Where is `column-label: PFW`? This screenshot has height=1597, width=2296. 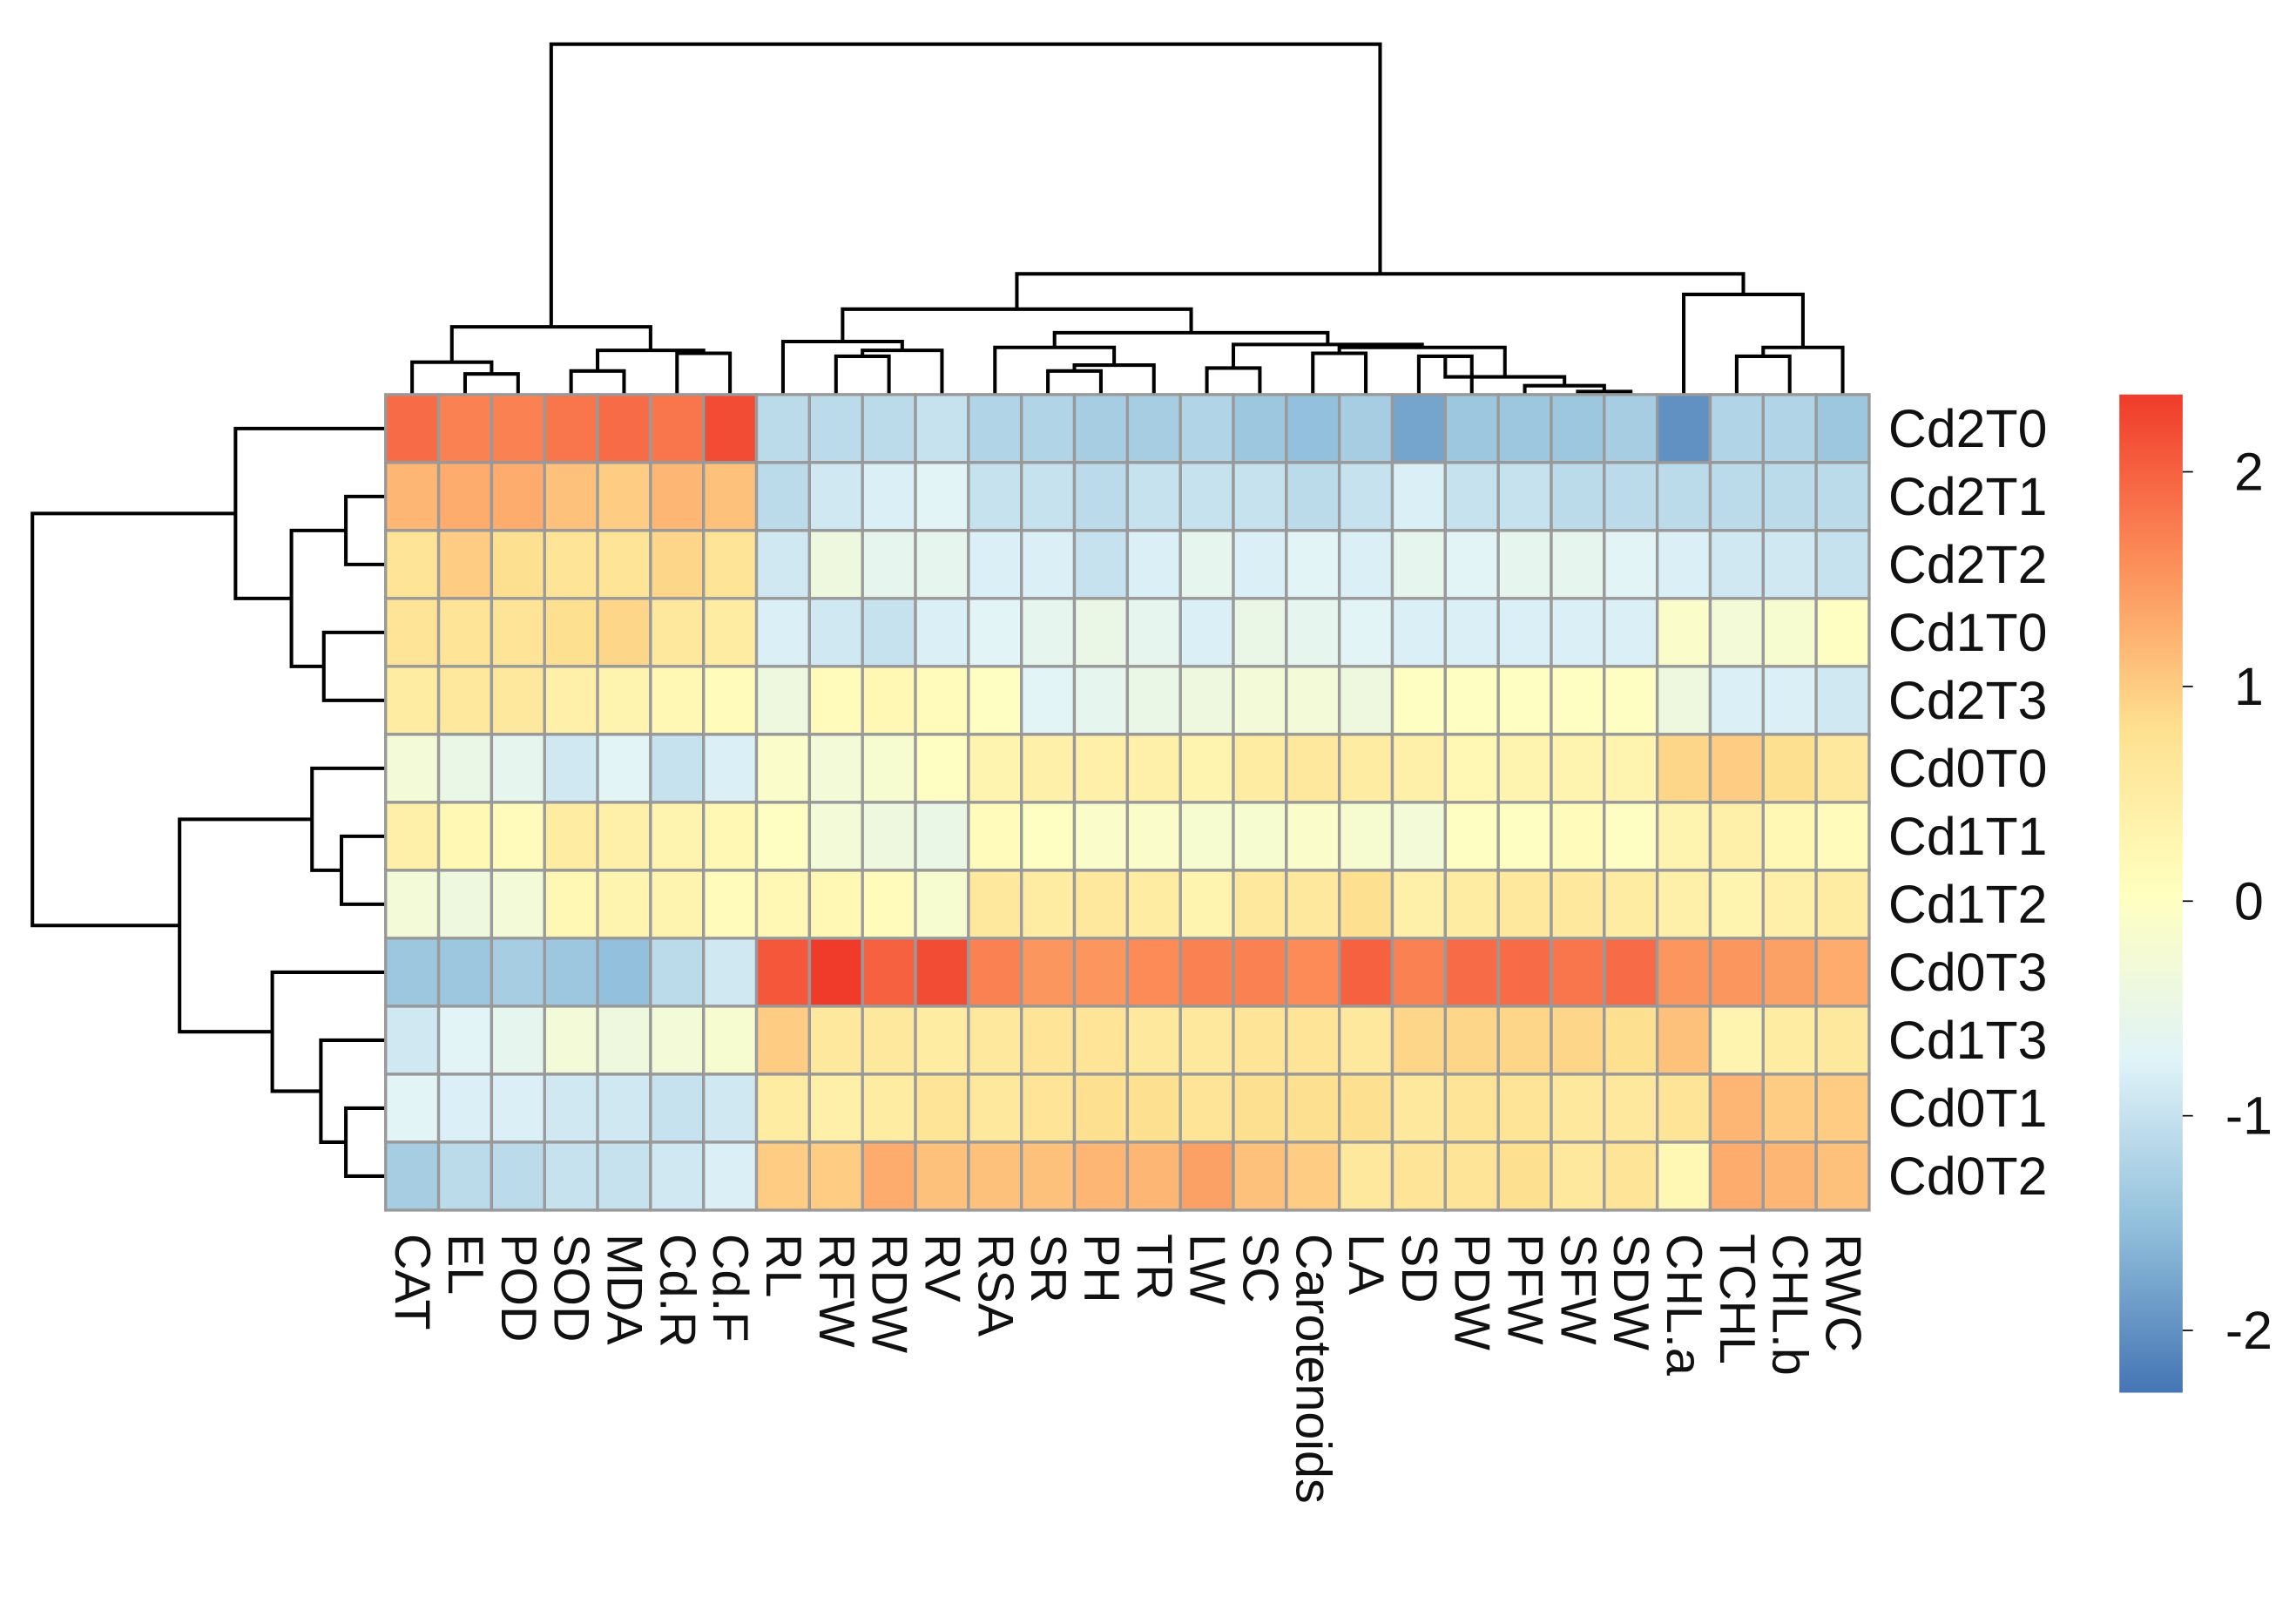
column-label: PFW is located at coordinates (1525, 1289).